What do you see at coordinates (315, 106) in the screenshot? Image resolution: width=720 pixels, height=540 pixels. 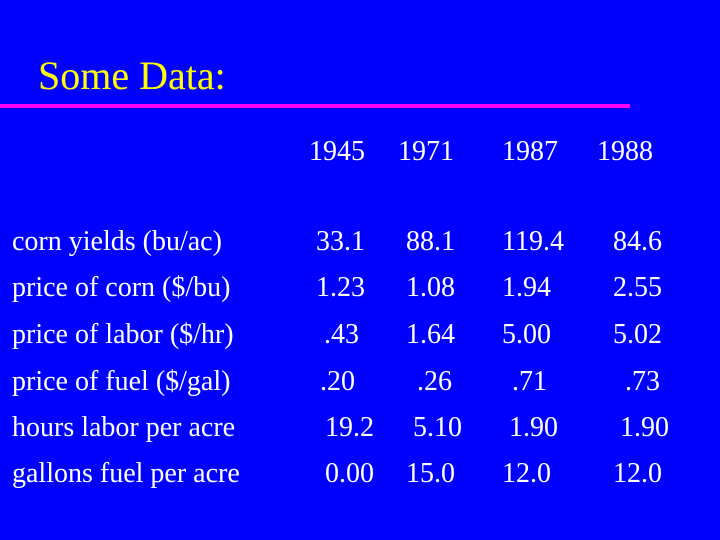 I see `title-underline` at bounding box center [315, 106].